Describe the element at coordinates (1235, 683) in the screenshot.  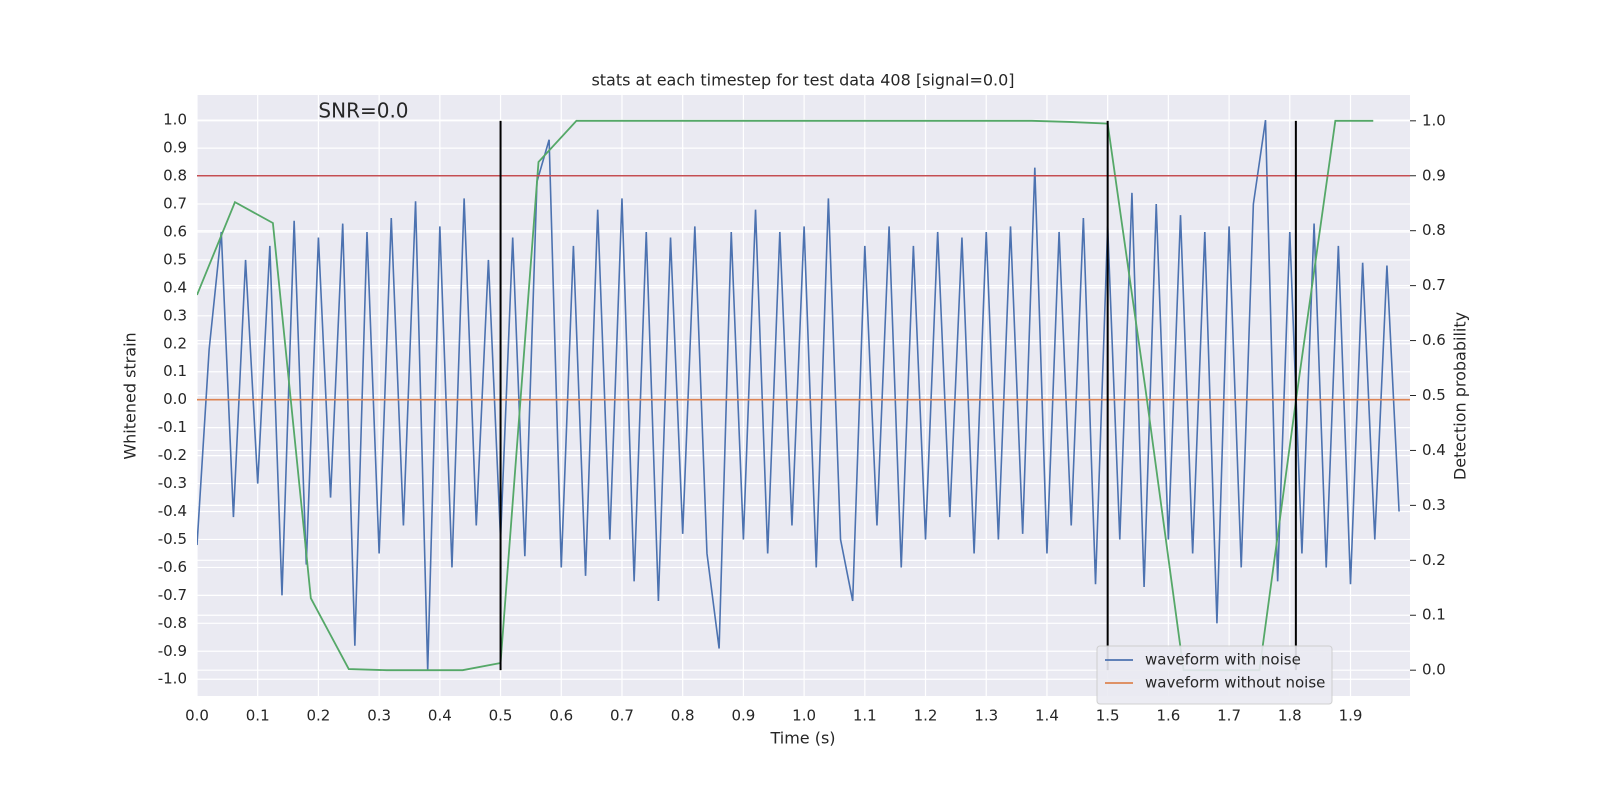
I see `legend-label: waveform without noise` at that location.